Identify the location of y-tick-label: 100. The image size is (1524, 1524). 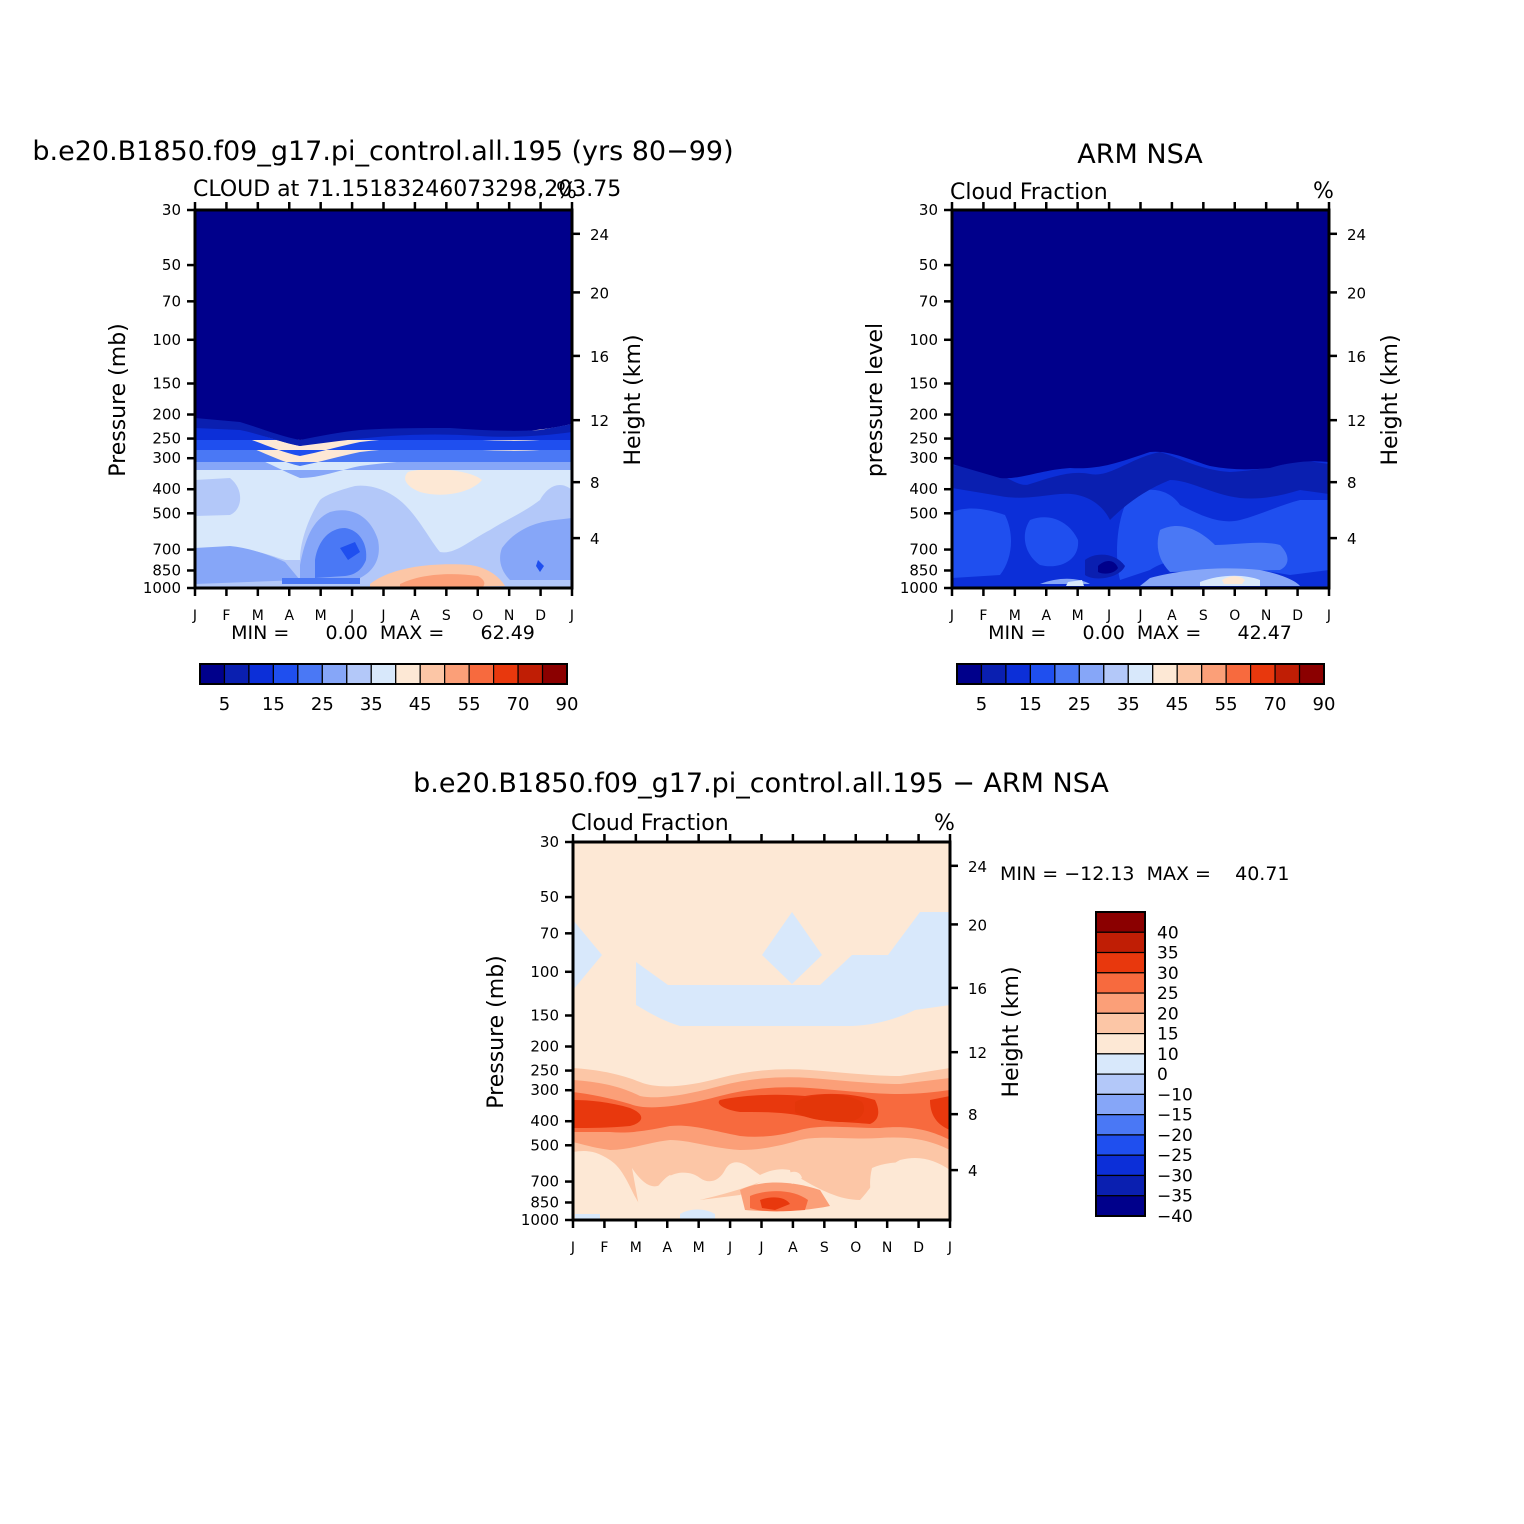
(923, 340).